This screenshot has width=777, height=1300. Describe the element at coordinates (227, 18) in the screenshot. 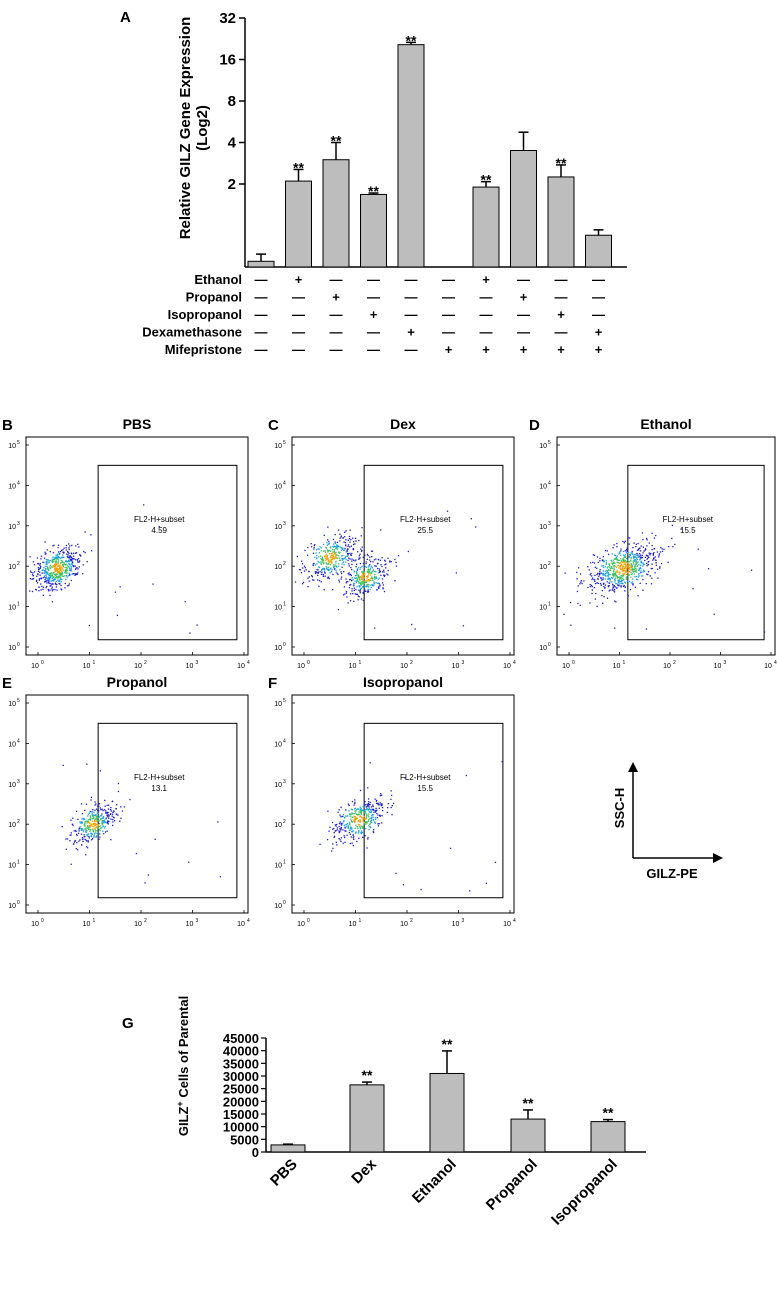

I see `panel-a-ytick-label: 32` at that location.